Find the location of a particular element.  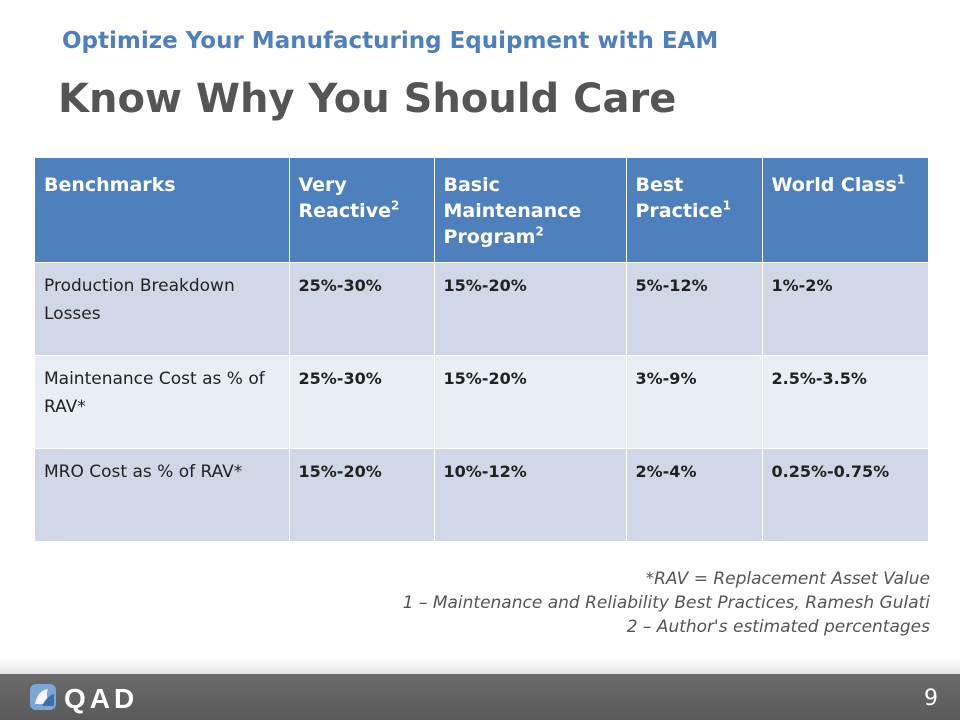

row-label: Production Breakdown Losses is located at coordinates (162, 308).